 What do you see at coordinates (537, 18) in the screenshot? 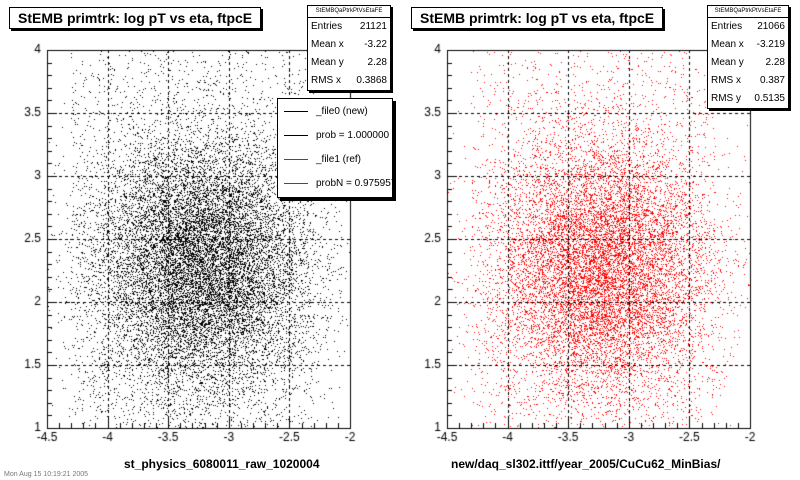
I see `right-plot-title: StEMB primtrk: log pT vs eta, ftpcE` at bounding box center [537, 18].